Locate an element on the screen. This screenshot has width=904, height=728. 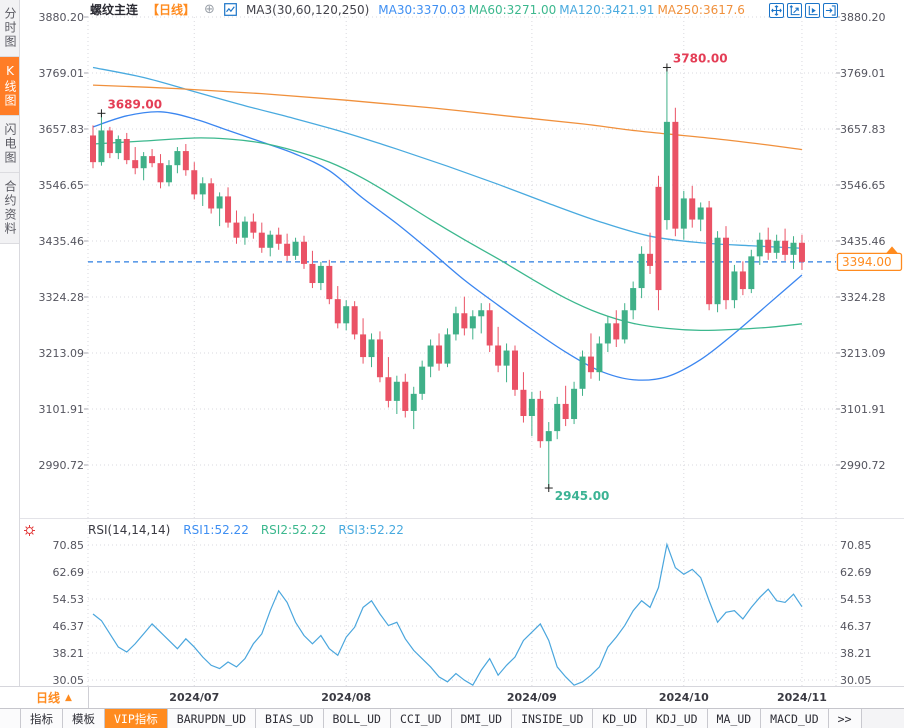
svg-text: 2024/08 is located at coordinates (346, 697).